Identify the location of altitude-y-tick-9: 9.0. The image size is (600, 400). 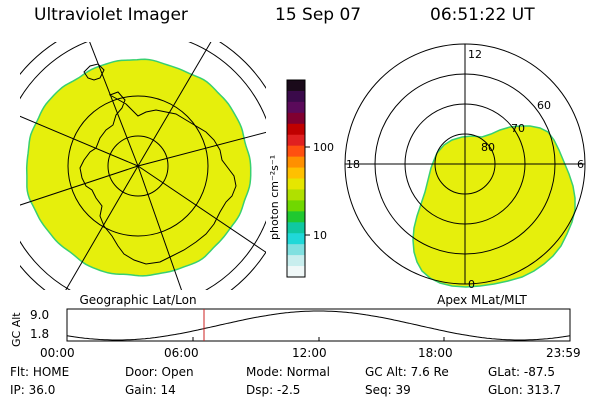
(39, 315).